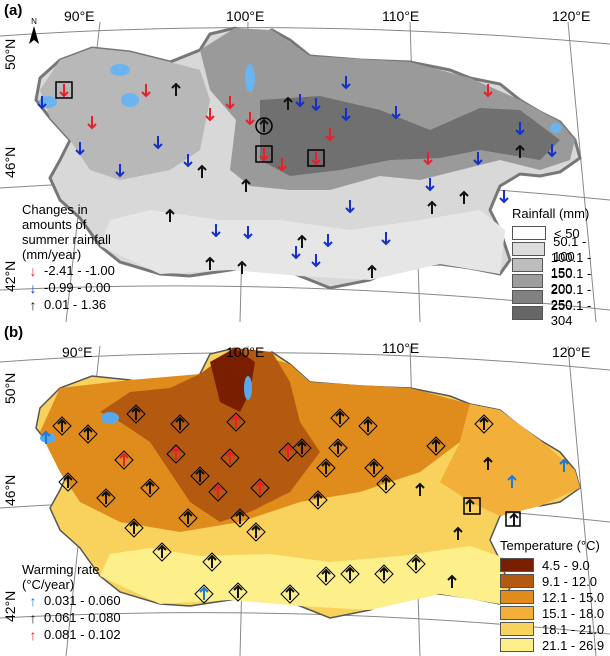 Image resolution: width=610 pixels, height=656 pixels. What do you see at coordinates (571, 352) in the screenshot?
I see `lon-tick-120: 120°E` at bounding box center [571, 352].